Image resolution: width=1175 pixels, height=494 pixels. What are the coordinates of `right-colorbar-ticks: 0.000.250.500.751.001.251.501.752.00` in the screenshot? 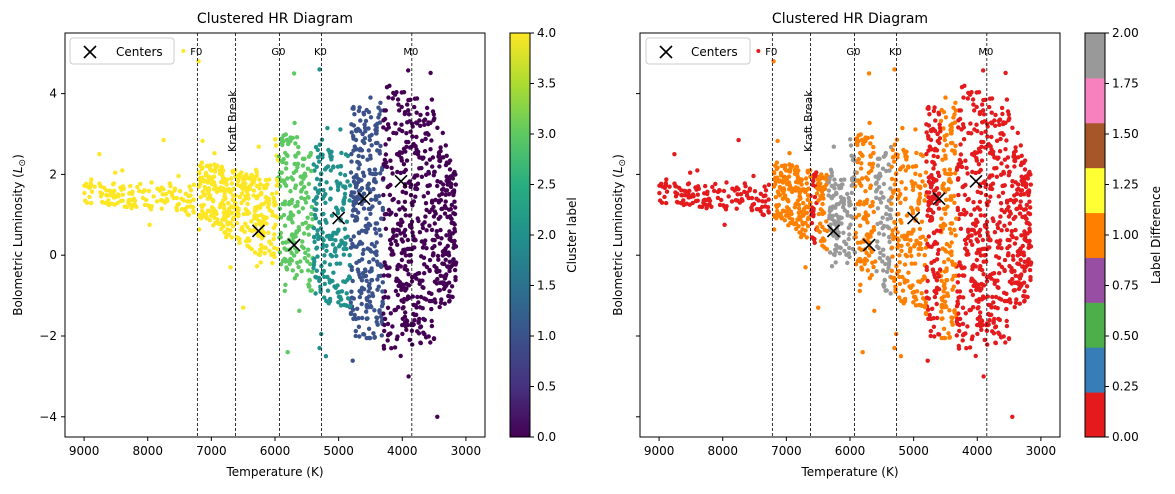 It's located at (1122, 235).